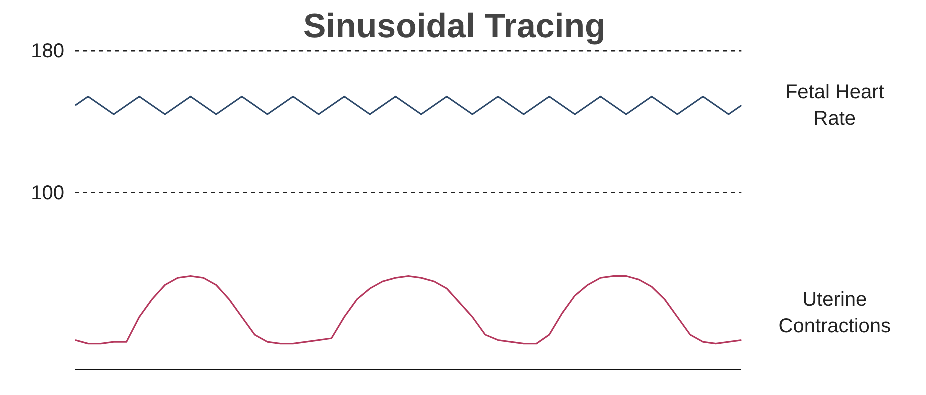 The width and height of the screenshot is (926, 395). What do you see at coordinates (409, 310) in the screenshot?
I see `line-series` at bounding box center [409, 310].